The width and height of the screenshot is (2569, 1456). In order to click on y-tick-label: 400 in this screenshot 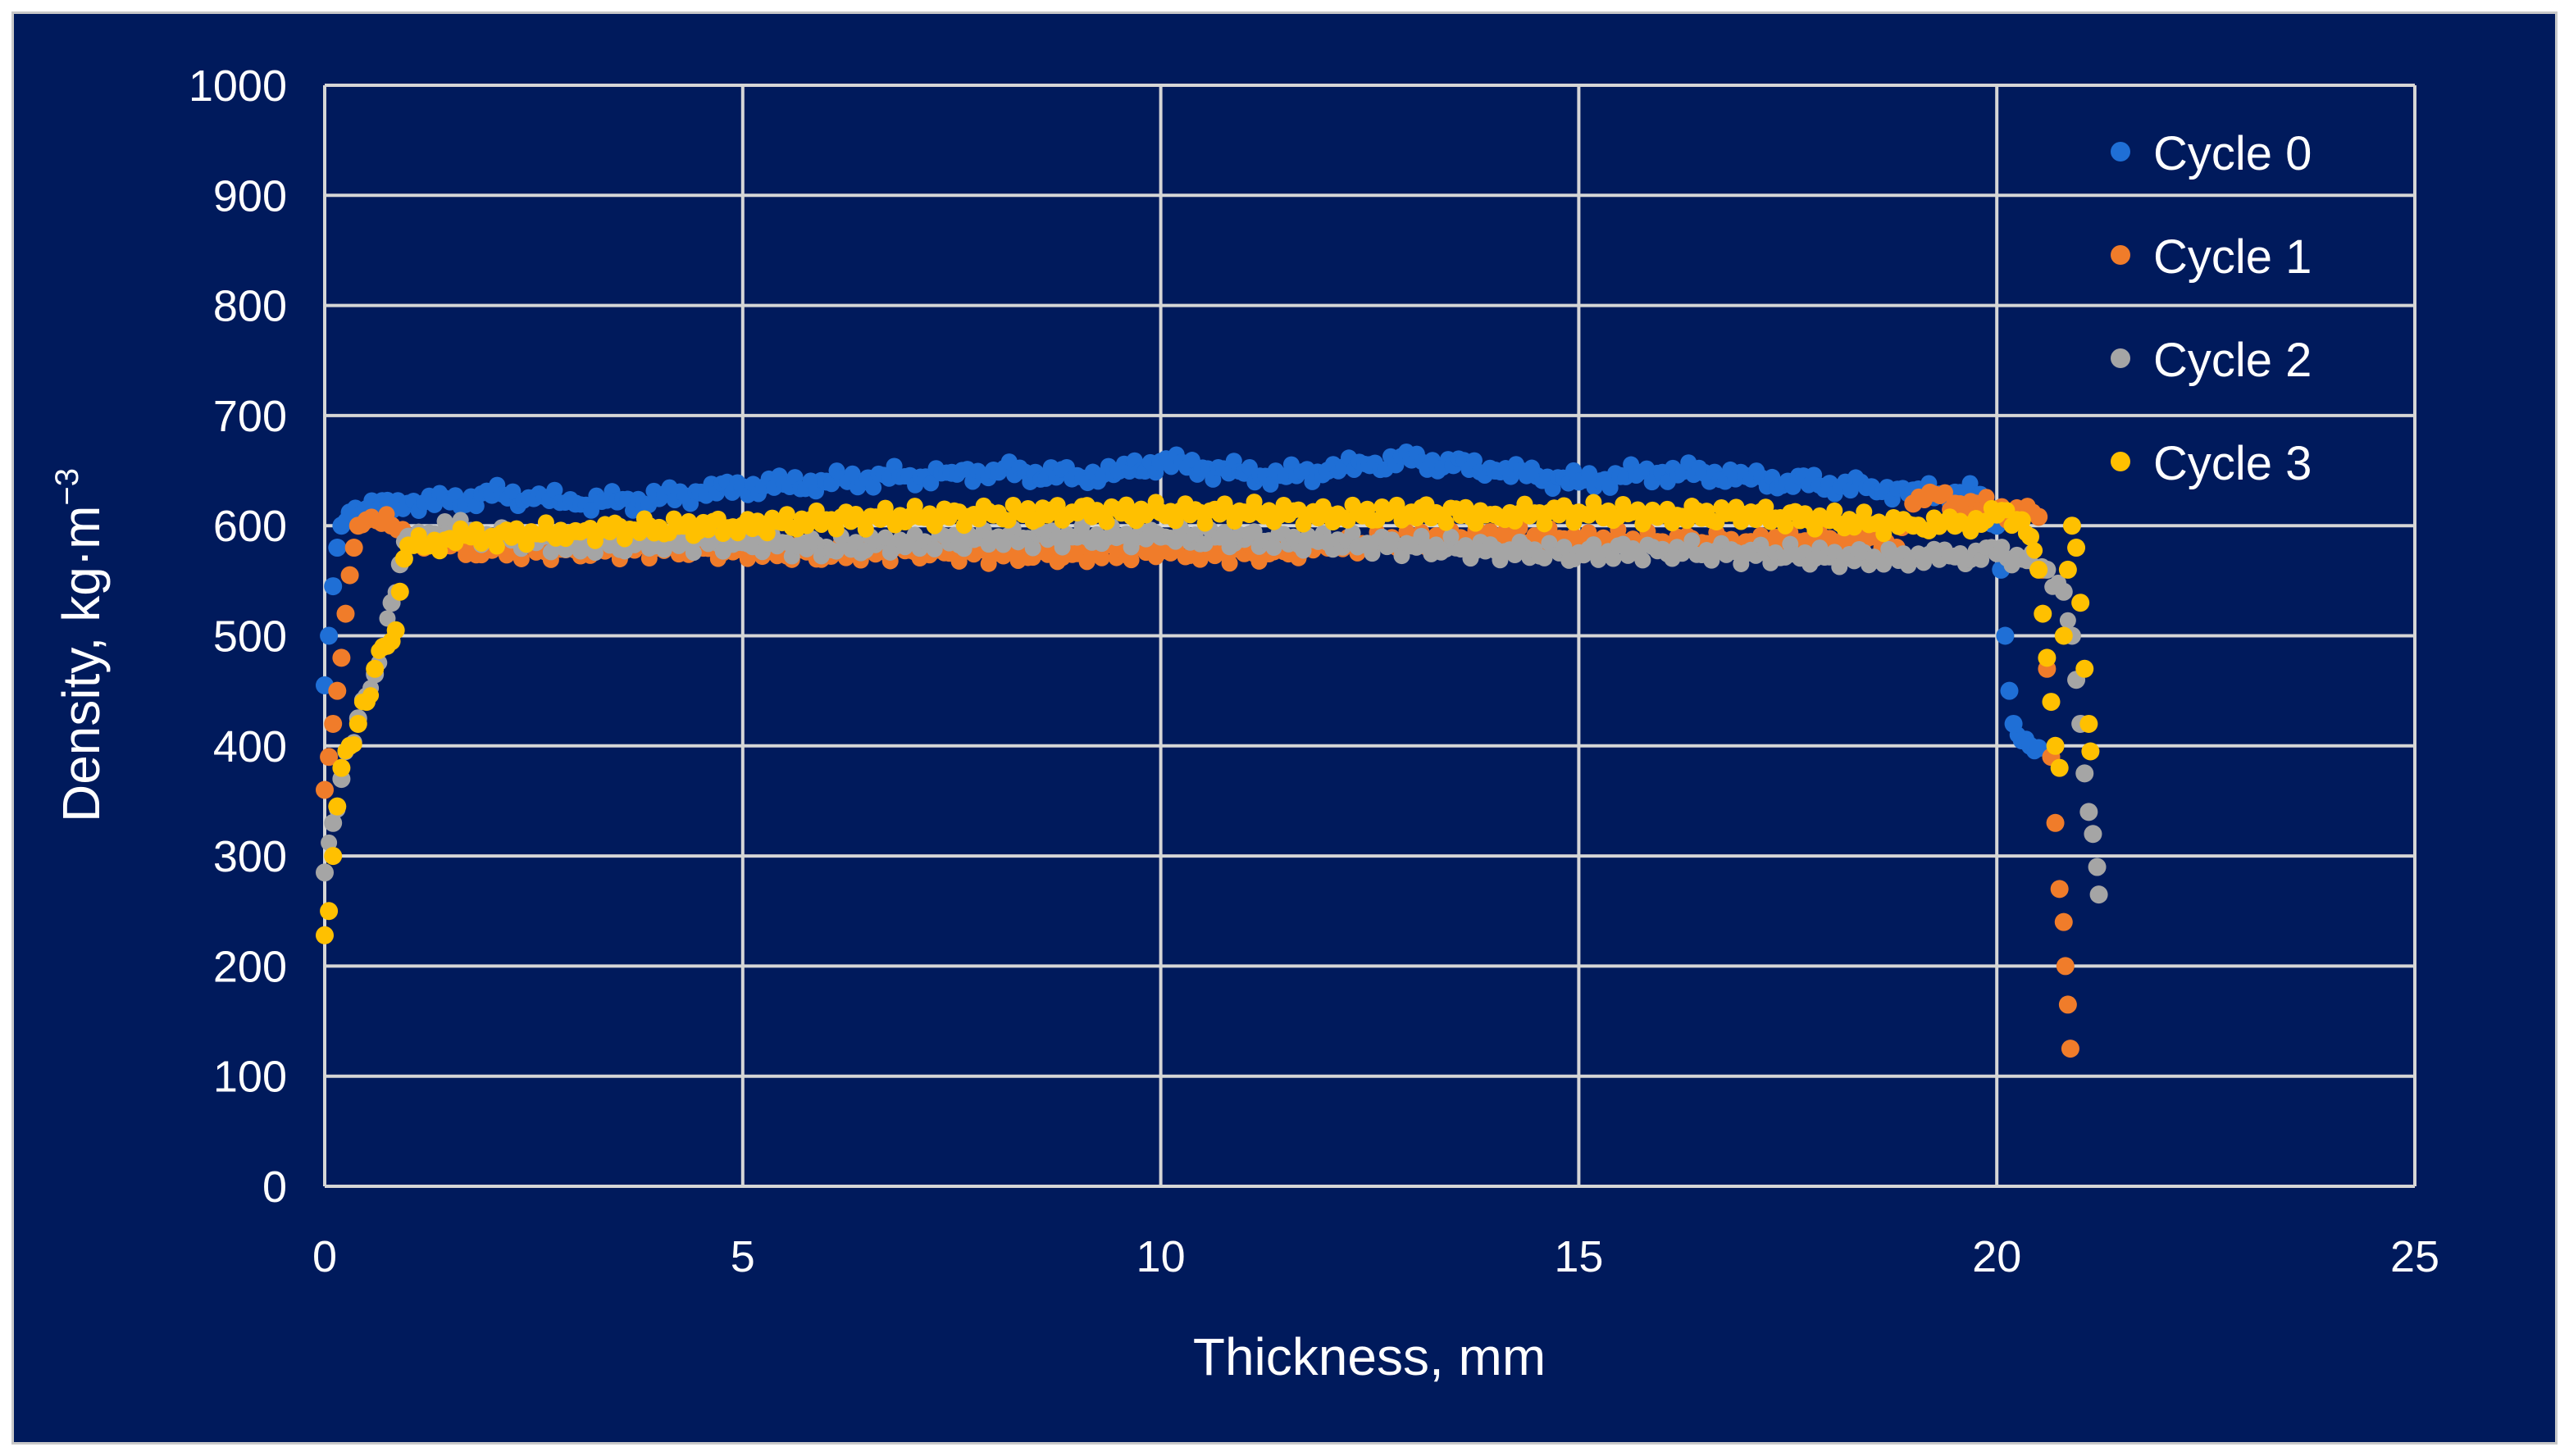, I will do `click(250, 746)`.